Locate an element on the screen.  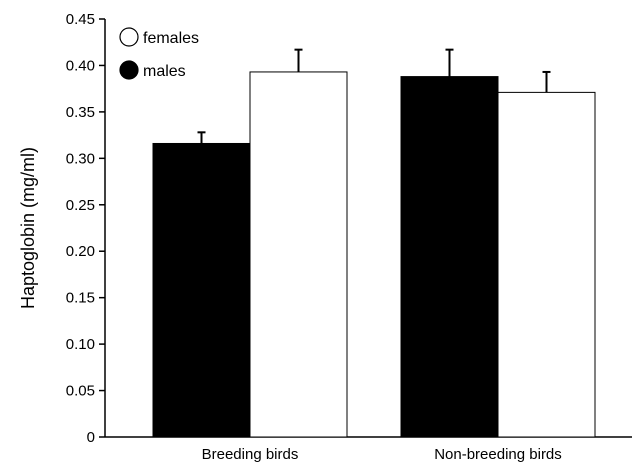
y-tick-label: 0.40 is located at coordinates (80, 65).